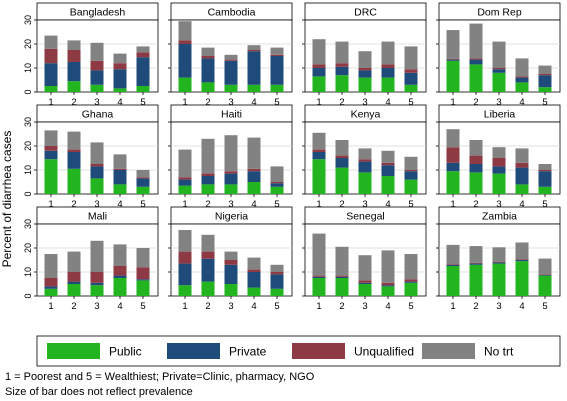 The width and height of the screenshot is (567, 401). What do you see at coordinates (254, 280) in the screenshot?
I see `bar-nigeria-4-private` at bounding box center [254, 280].